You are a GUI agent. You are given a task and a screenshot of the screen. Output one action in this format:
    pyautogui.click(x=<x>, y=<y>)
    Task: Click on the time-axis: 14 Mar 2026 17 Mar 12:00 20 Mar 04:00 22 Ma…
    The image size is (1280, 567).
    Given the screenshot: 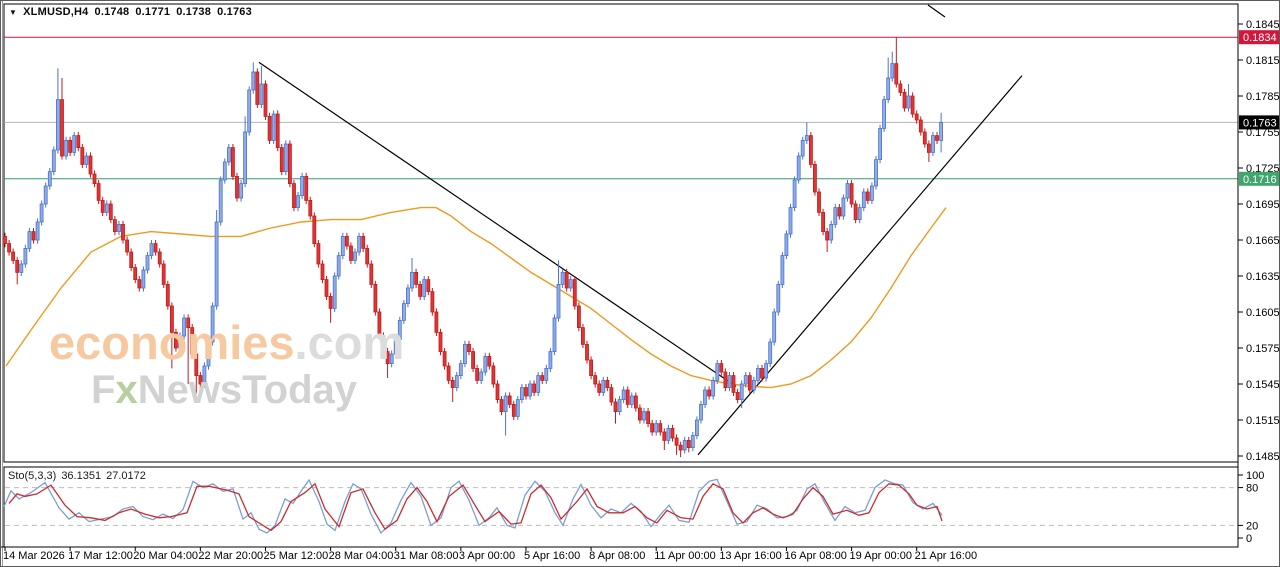 What is the action you would take?
    pyautogui.click(x=619, y=554)
    